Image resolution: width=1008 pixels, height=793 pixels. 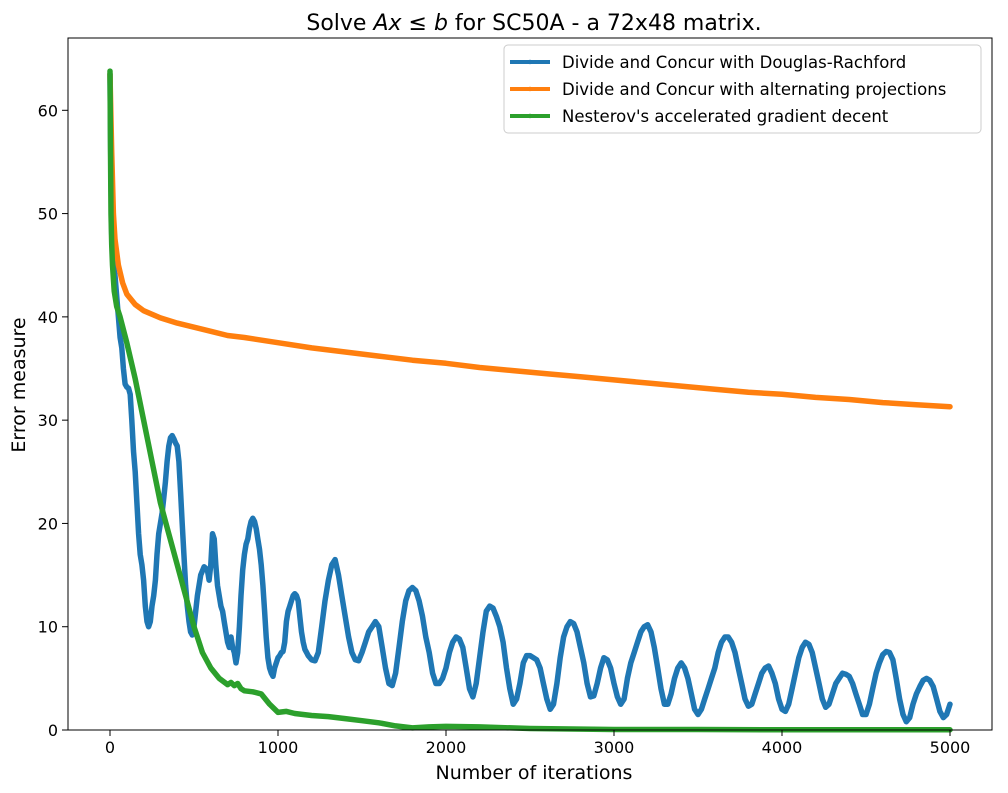 I want to click on legend-label-3: Nesterov's accelerated gradient decent, so click(x=725, y=116).